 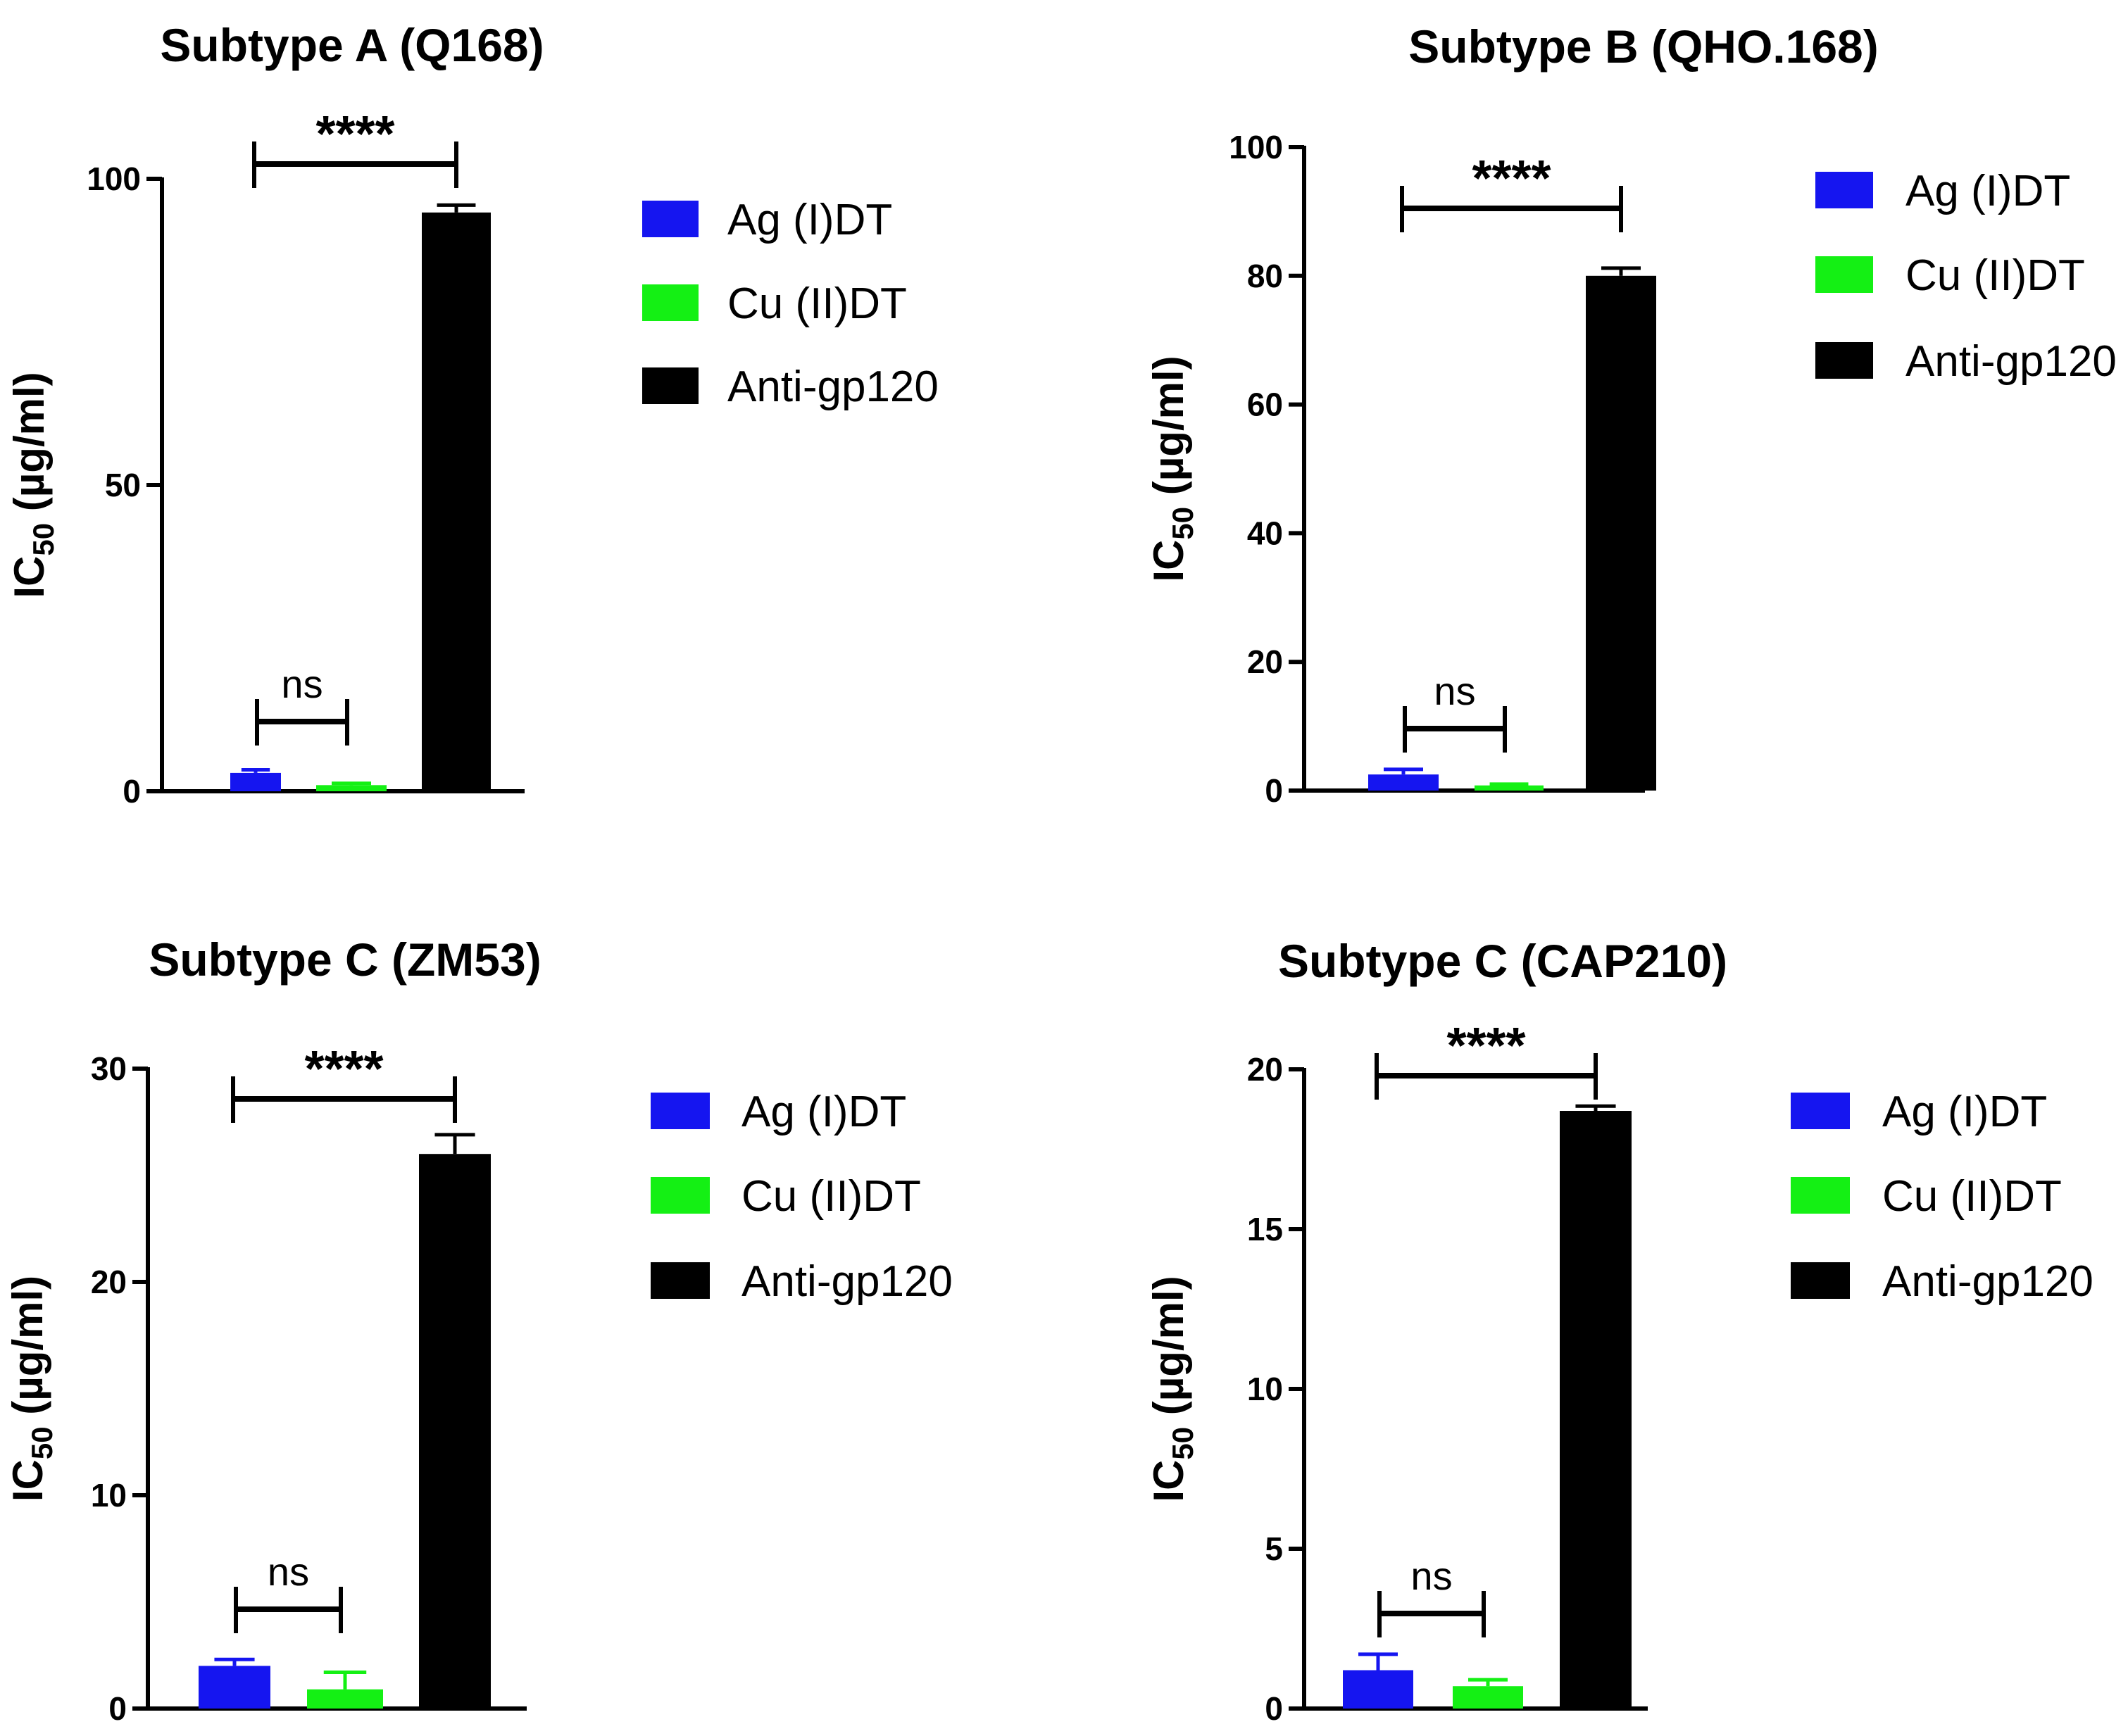 What do you see at coordinates (1643, 46) in the screenshot?
I see `chart-title: Subtype B (QHO.168)` at bounding box center [1643, 46].